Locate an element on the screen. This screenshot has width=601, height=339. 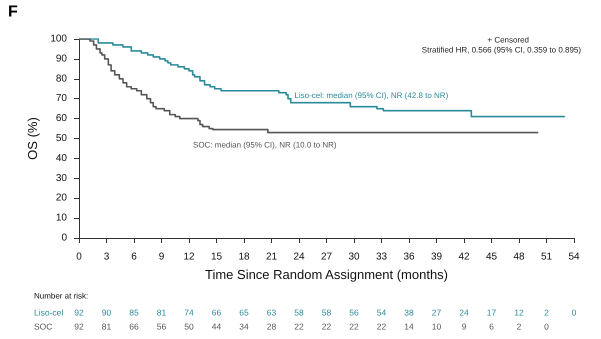
x-tick-label: 24 is located at coordinates (299, 257).